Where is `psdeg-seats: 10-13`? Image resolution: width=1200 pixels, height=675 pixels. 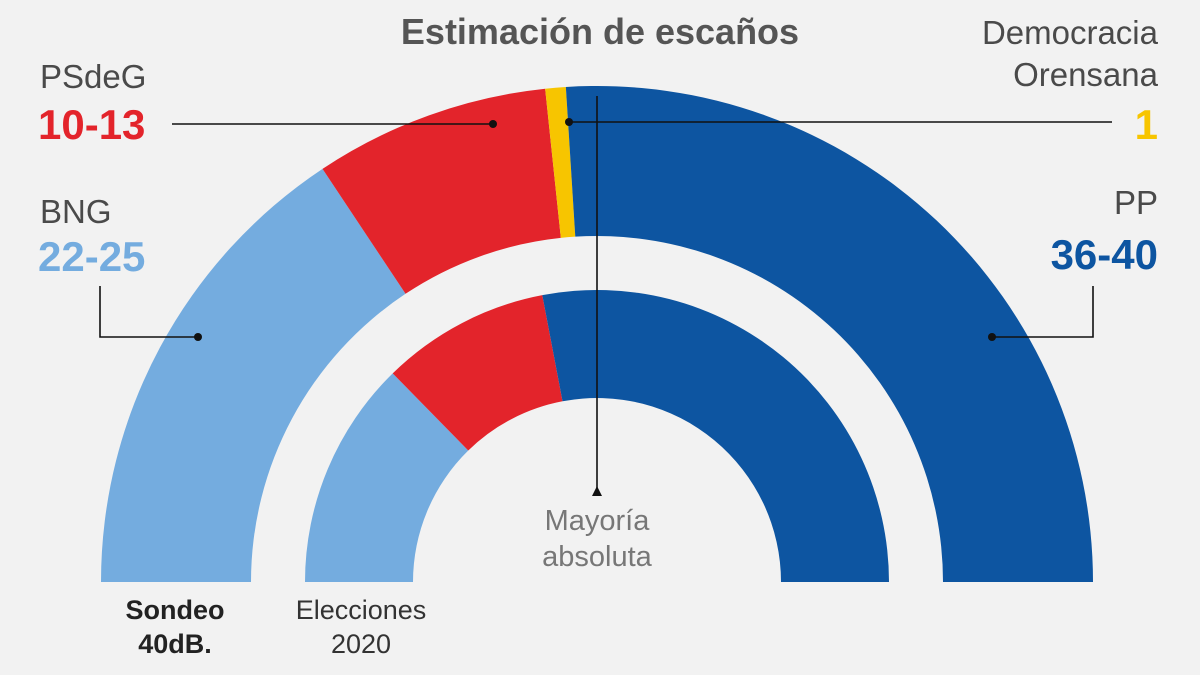 psdeg-seats: 10-13 is located at coordinates (92, 124).